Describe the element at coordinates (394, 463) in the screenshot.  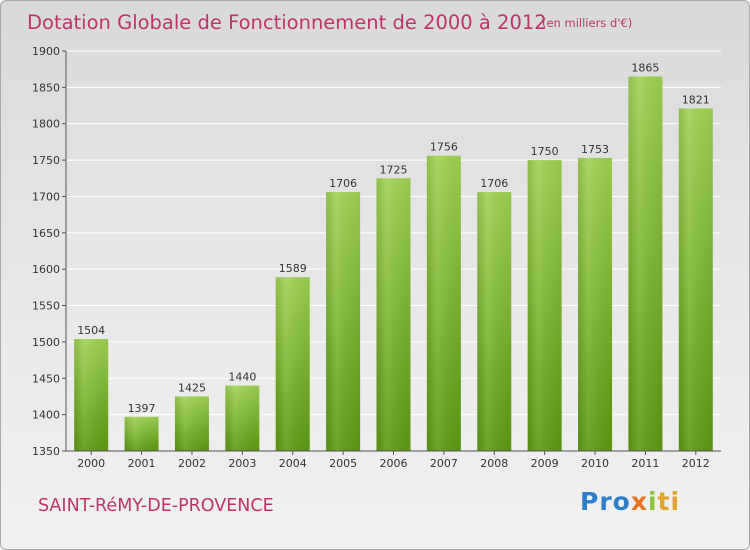
I see `x-tick-label: 2006` at that location.